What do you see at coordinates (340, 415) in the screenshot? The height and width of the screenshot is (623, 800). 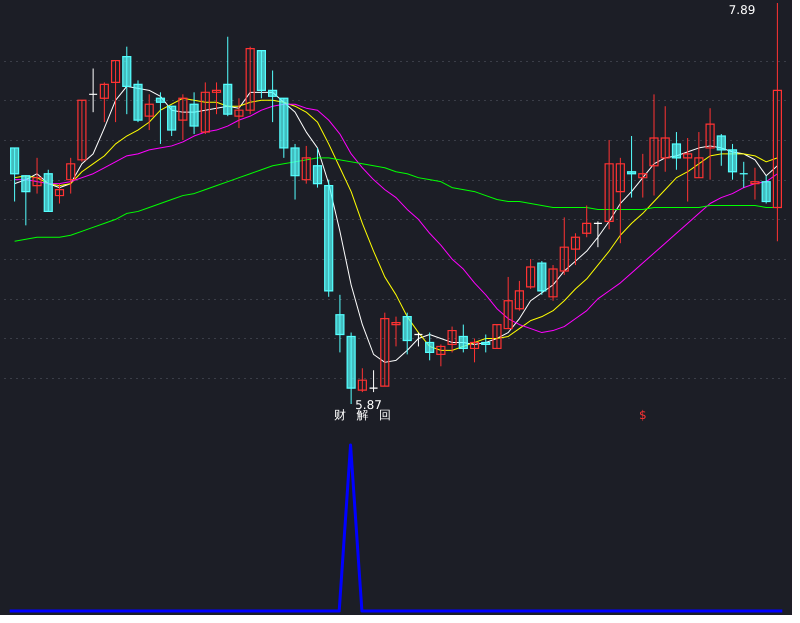 I see `text: 财` at bounding box center [340, 415].